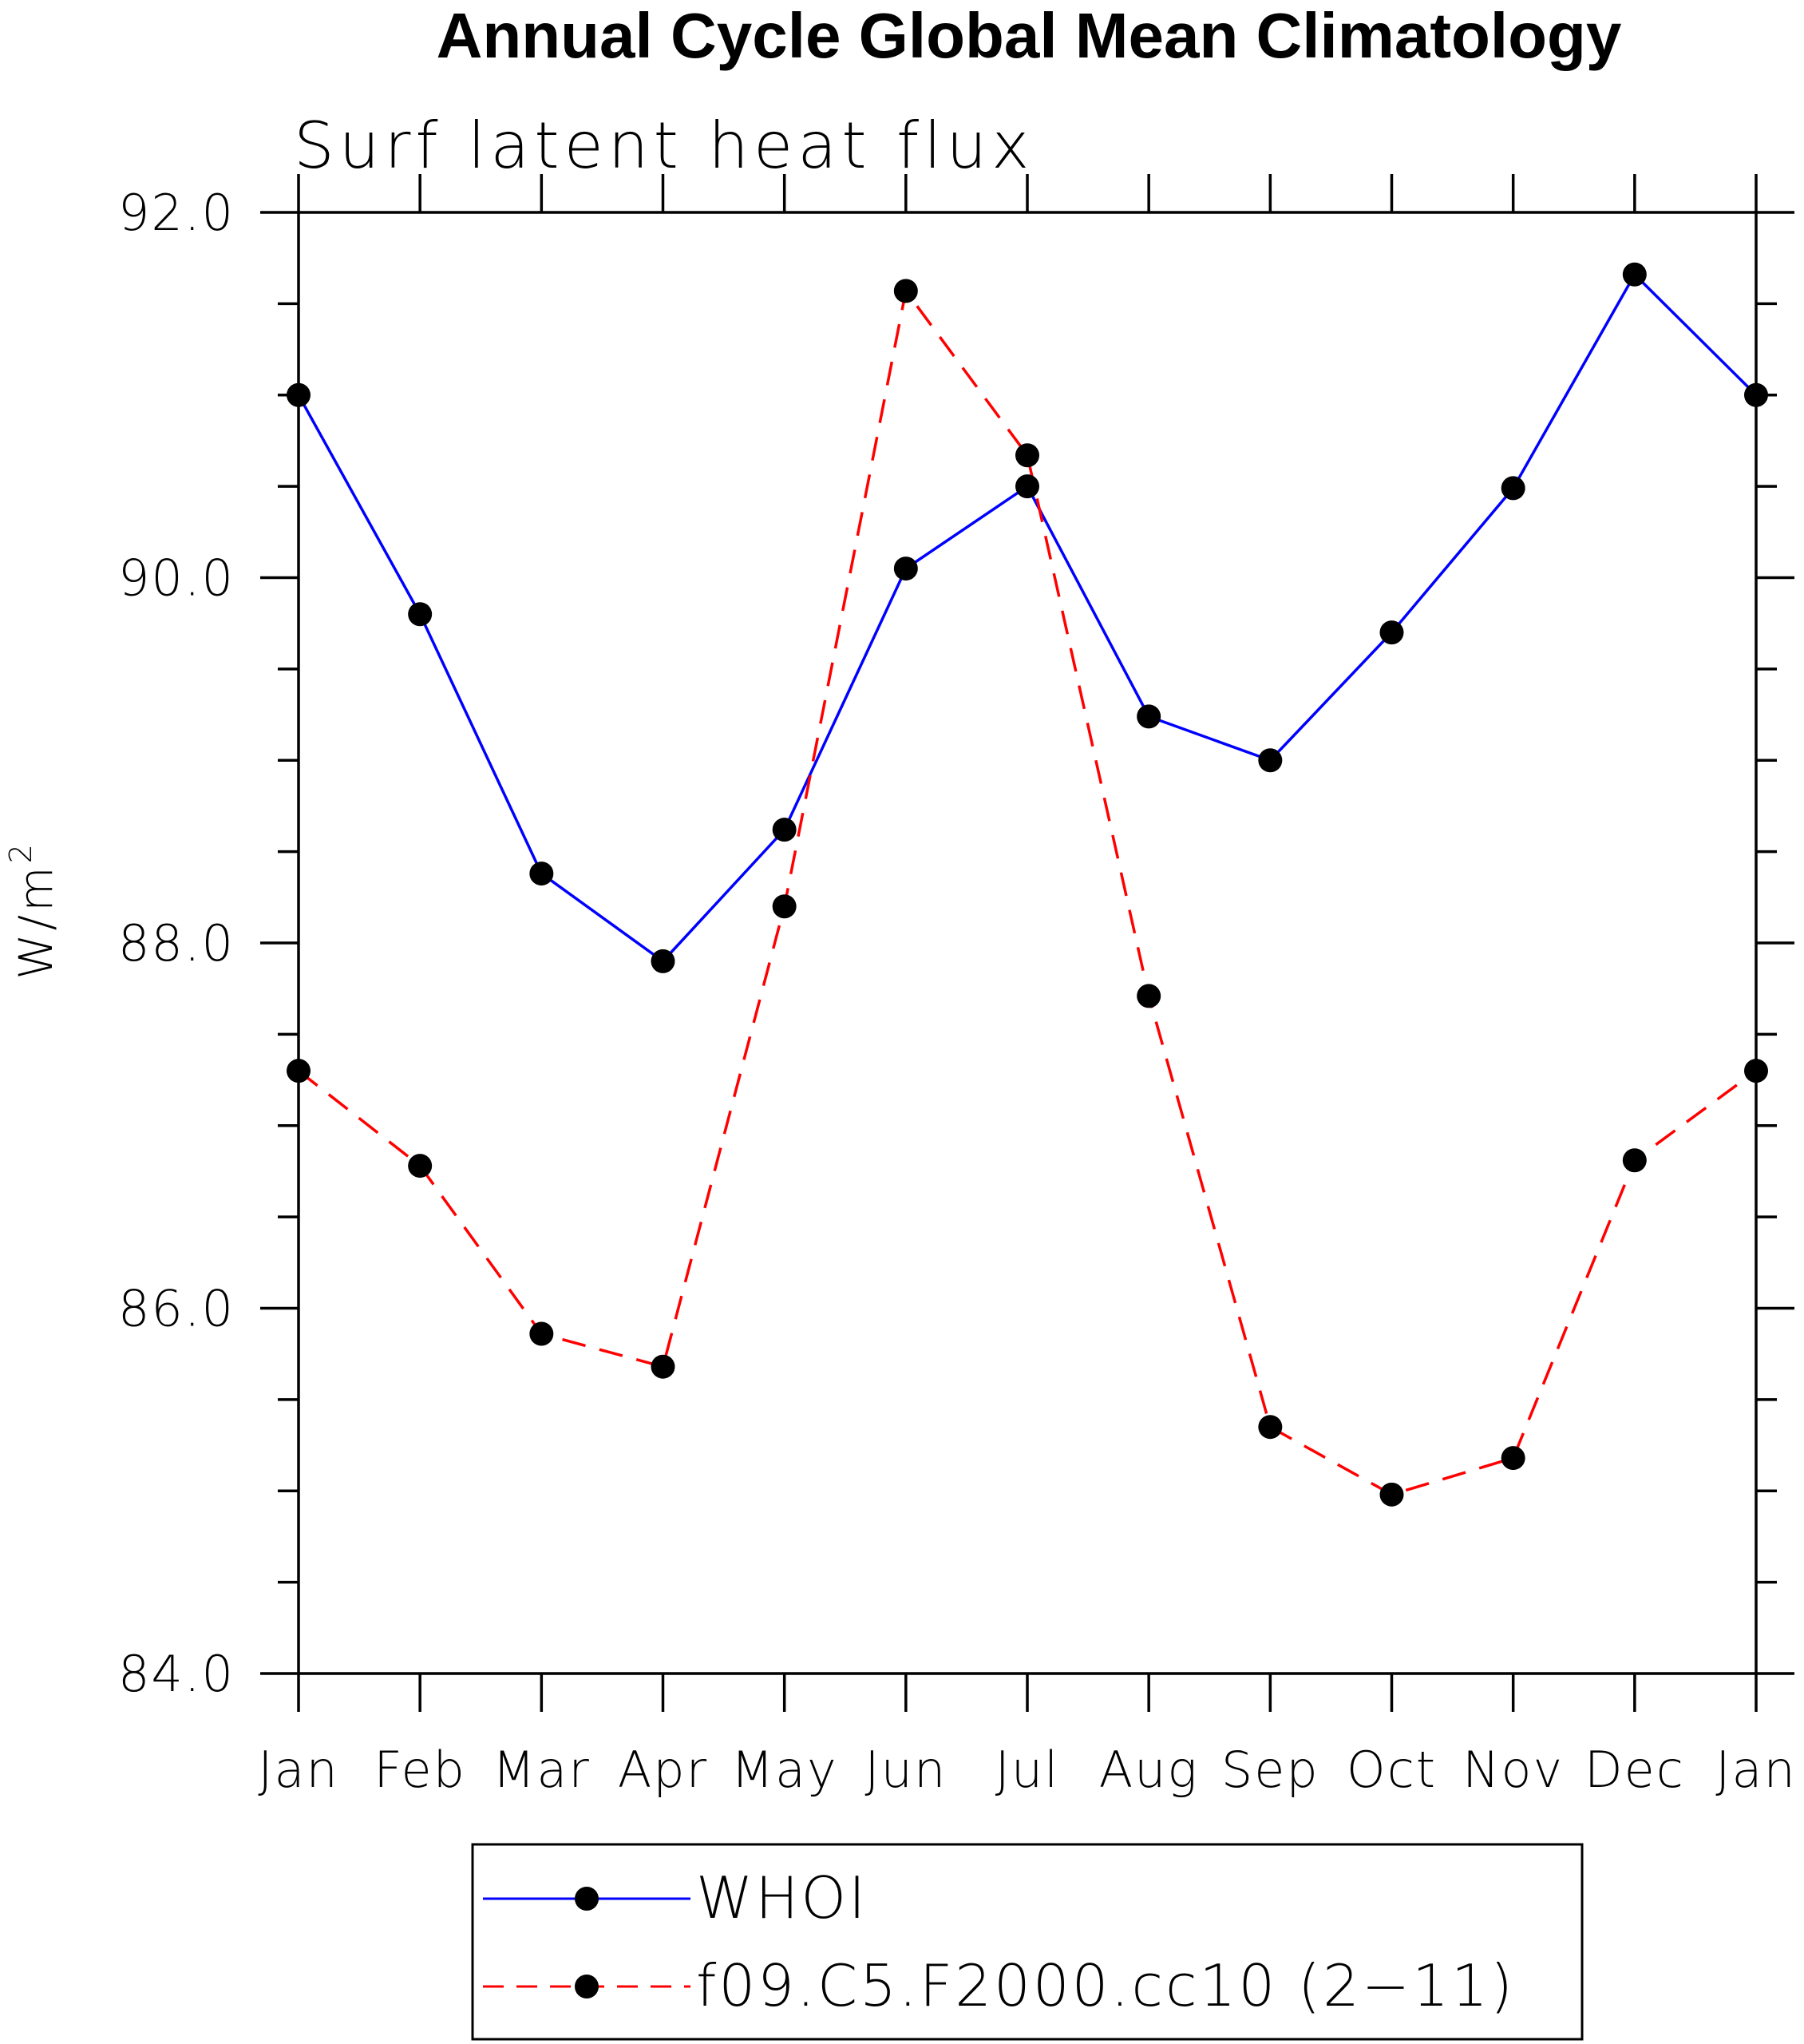 The image size is (1804, 2044). I want to click on legend-label-model: f09.C5.F2000.cc10 (2−11), so click(1105, 1985).